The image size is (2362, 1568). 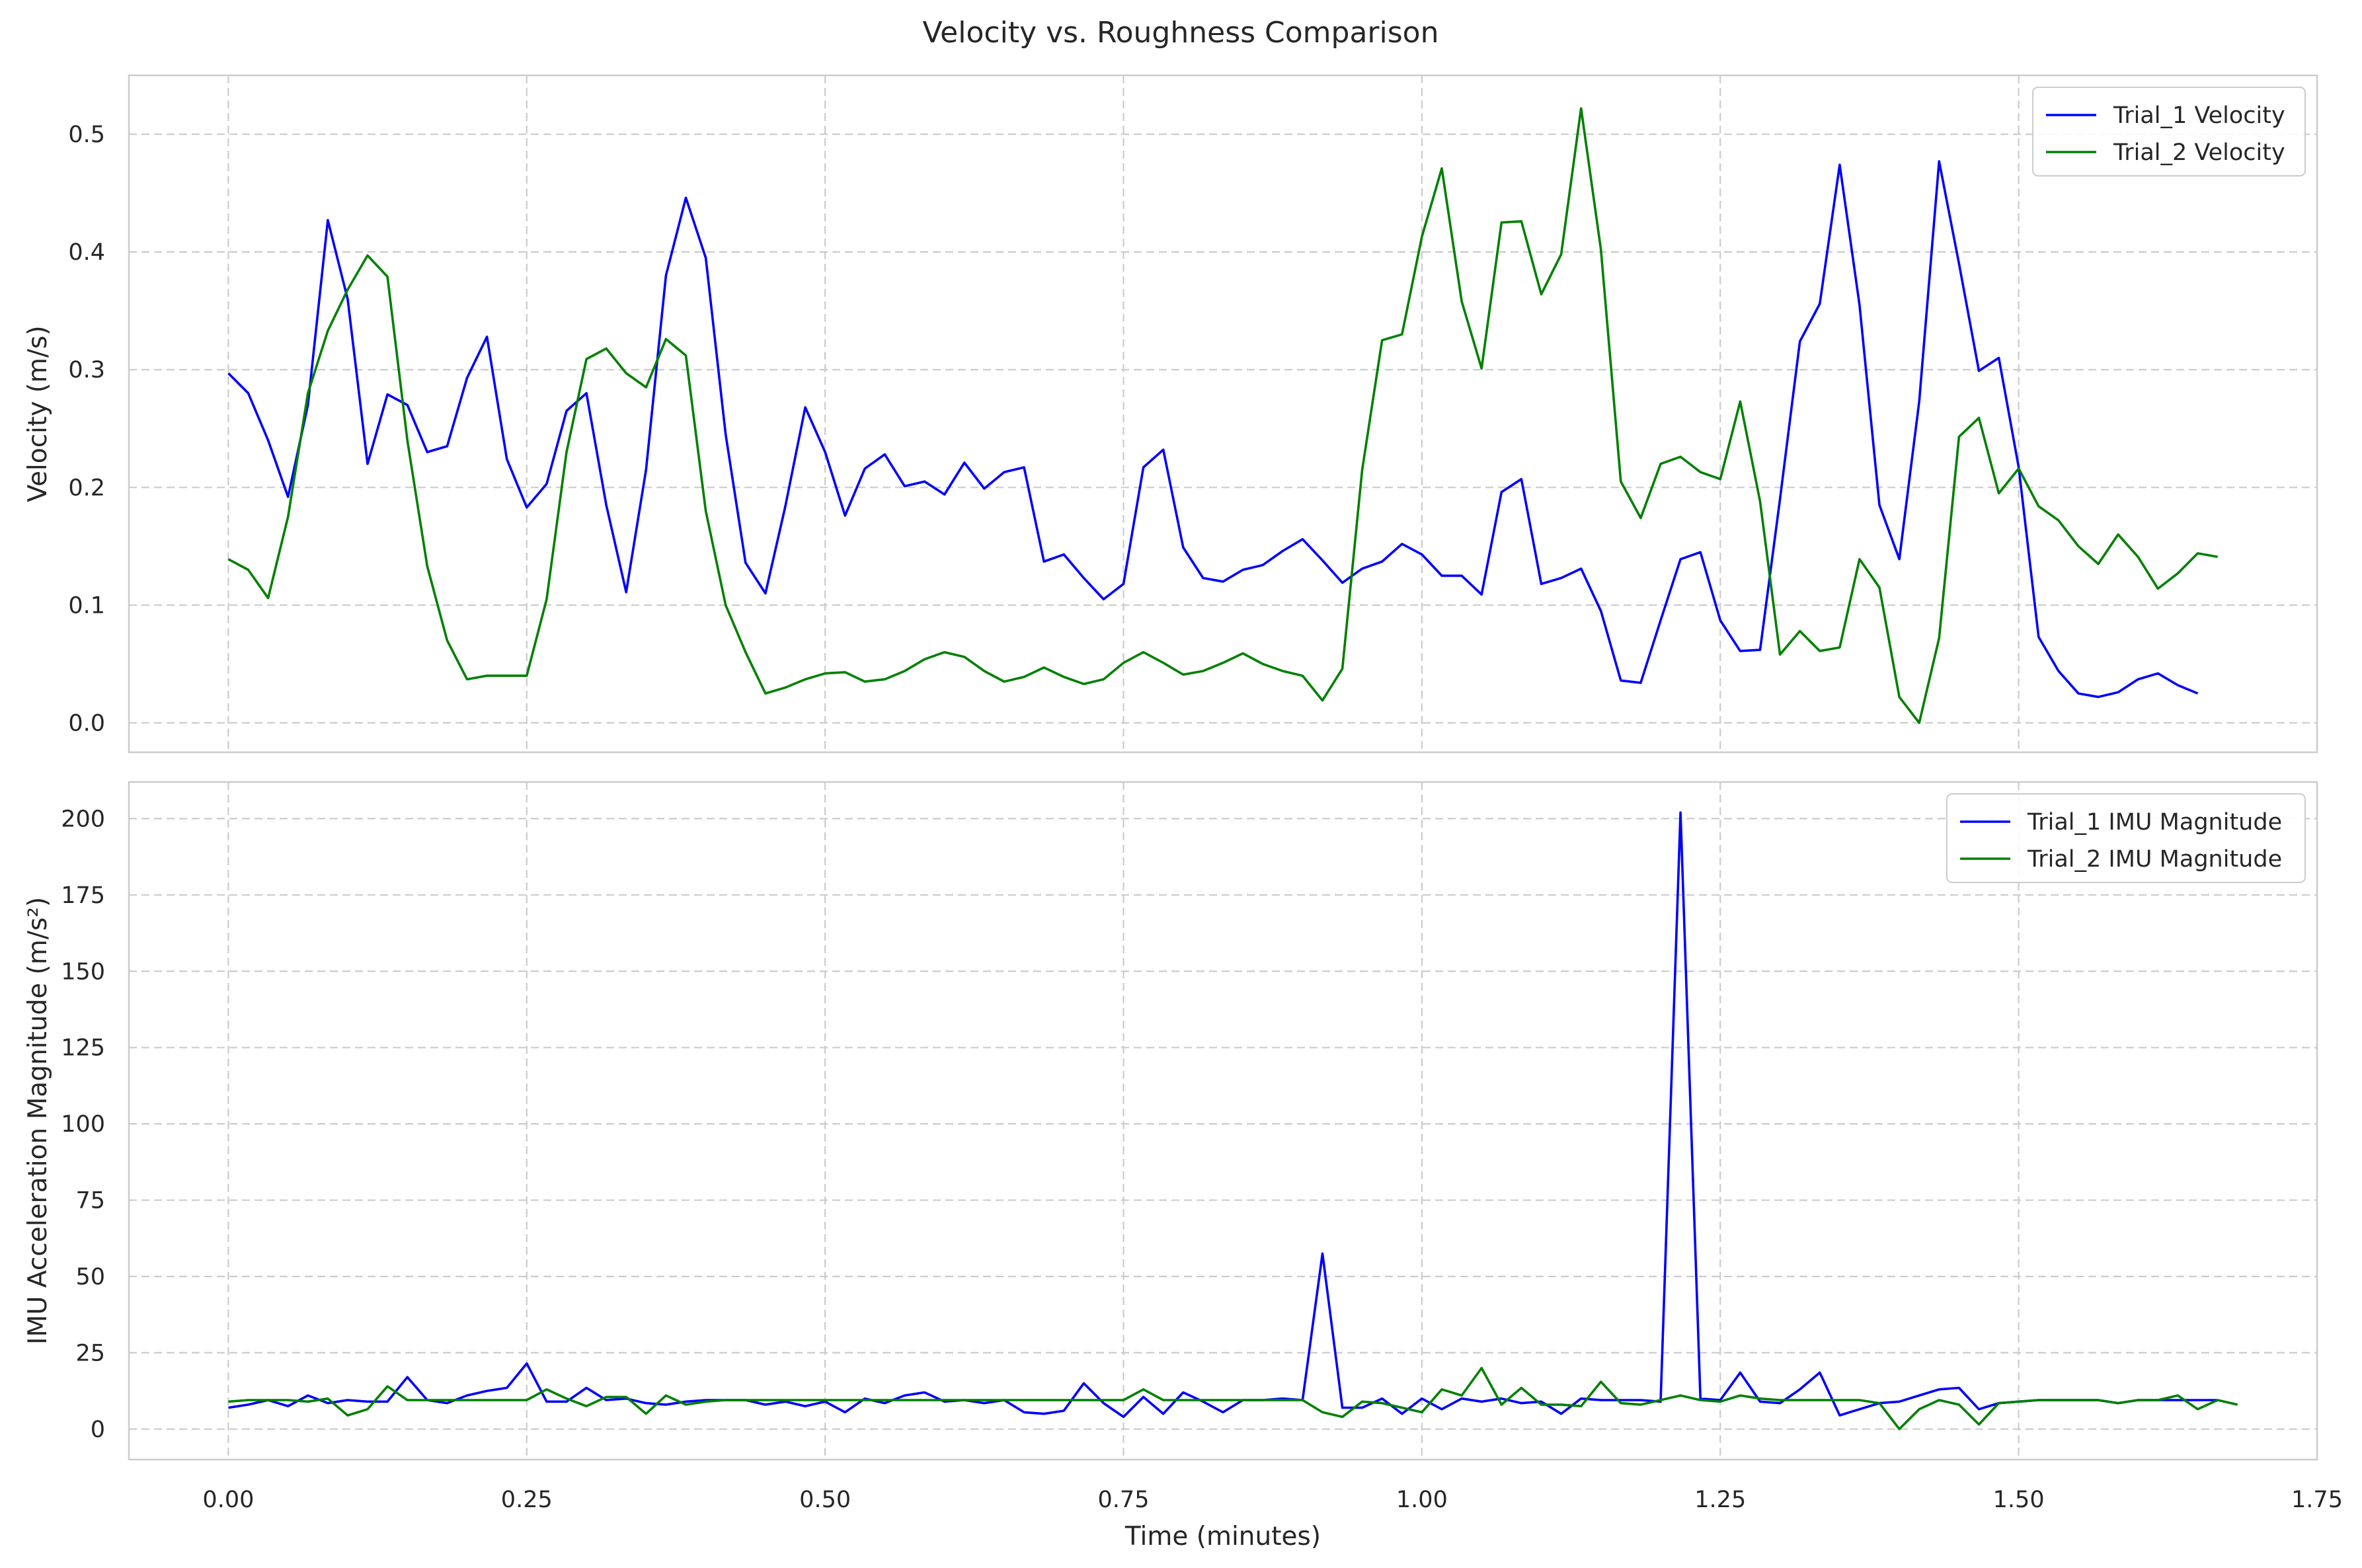 I want to click on imu-x-tick-label: 1.50, so click(x=2019, y=1500).